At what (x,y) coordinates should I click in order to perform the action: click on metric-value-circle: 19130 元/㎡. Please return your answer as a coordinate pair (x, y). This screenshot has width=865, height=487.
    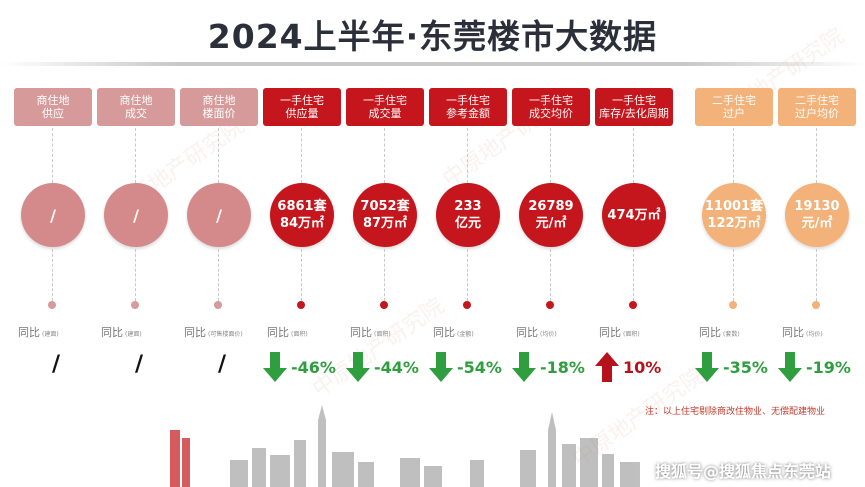
    Looking at the image, I should click on (817, 215).